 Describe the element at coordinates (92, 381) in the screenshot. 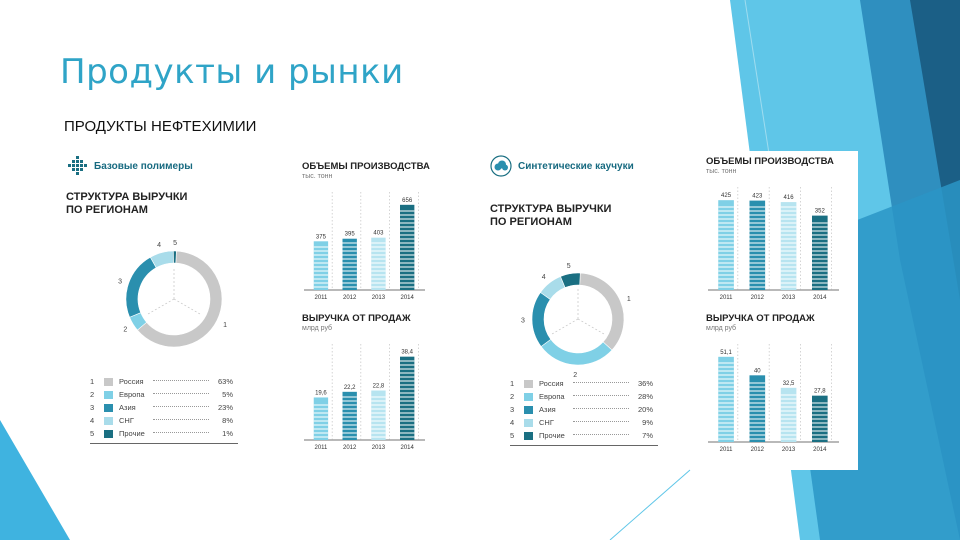

I see `legend-number: 1` at that location.